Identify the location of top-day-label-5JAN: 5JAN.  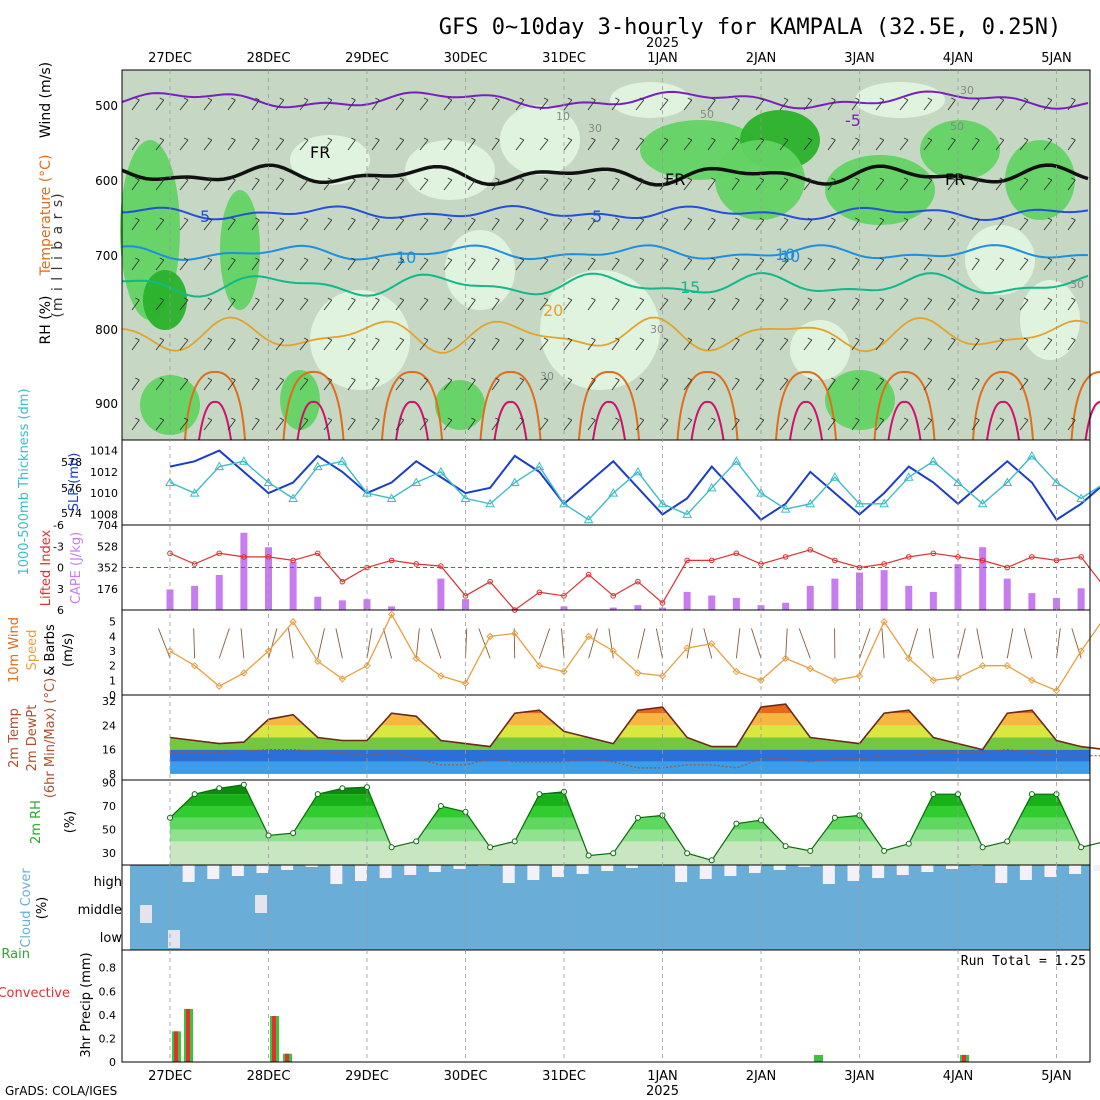
(1056, 58).